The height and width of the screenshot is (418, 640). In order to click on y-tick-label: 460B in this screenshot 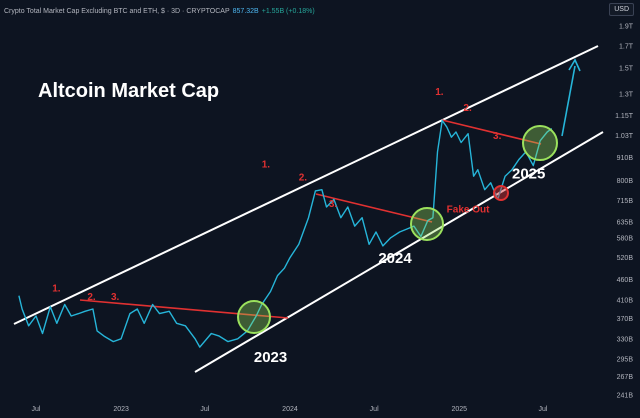, I will do `click(625, 280)`.